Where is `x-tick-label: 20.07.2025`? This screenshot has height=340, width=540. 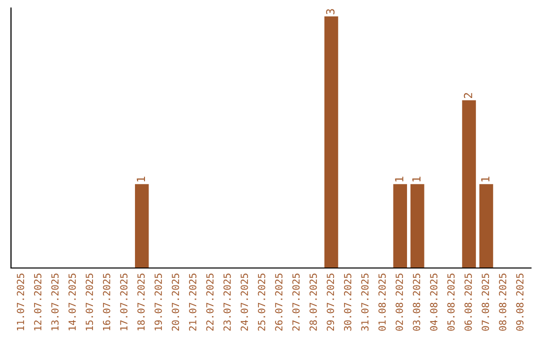
x-tick-label: 20.07.2025 is located at coordinates (176, 302).